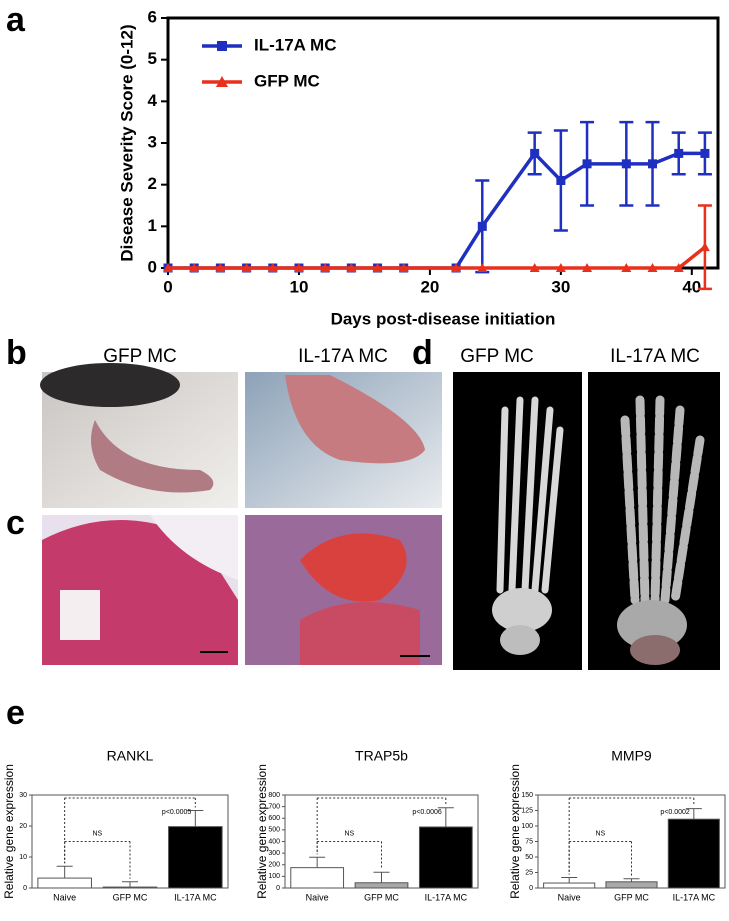 This screenshot has width=729, height=921. Describe the element at coordinates (529, 857) in the screenshot. I see `y-tick-label: 50` at that location.